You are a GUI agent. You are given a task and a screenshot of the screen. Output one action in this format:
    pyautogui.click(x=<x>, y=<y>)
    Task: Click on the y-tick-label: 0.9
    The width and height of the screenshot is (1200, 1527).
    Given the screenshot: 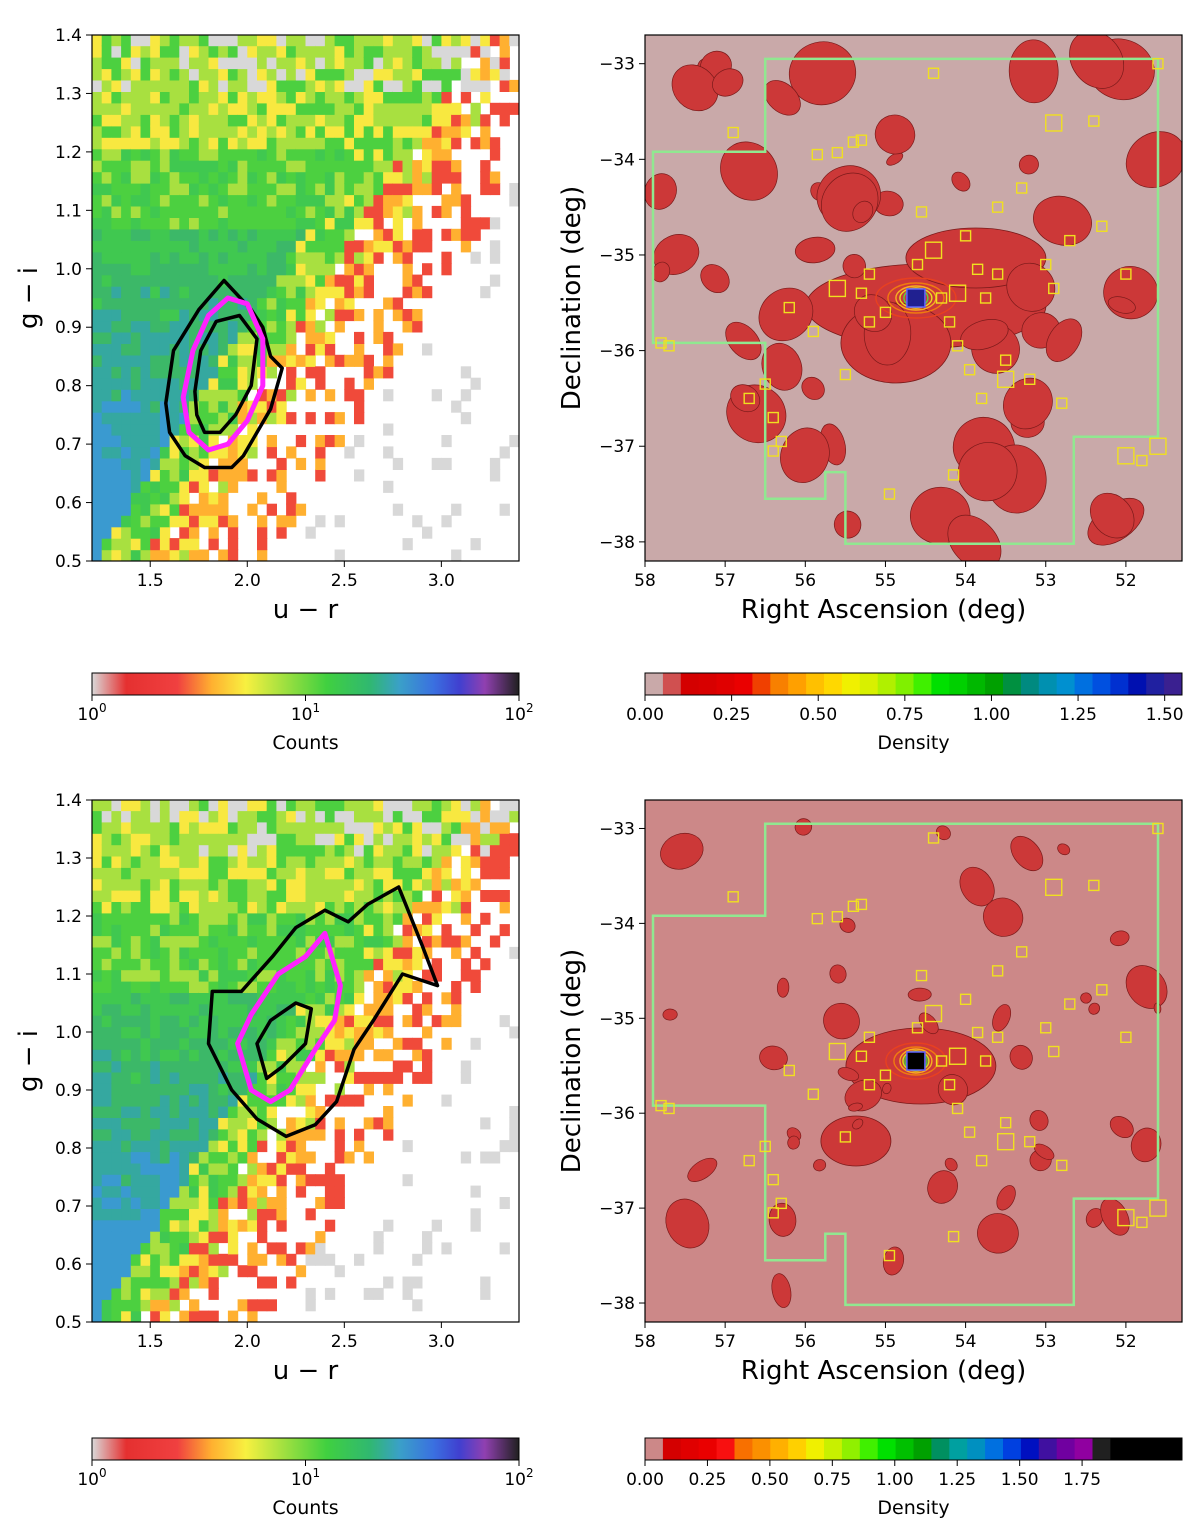 What is the action you would take?
    pyautogui.click(x=68, y=328)
    